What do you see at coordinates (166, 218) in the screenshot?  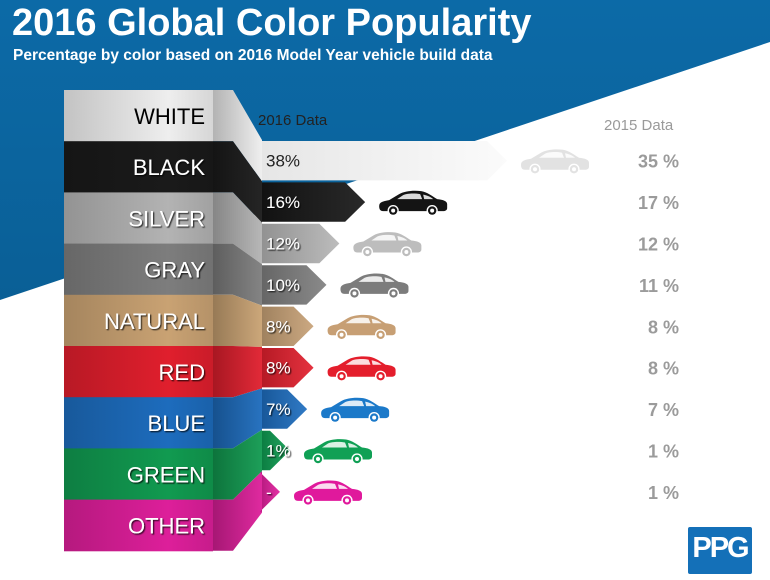 I see `category-label: SILVER` at bounding box center [166, 218].